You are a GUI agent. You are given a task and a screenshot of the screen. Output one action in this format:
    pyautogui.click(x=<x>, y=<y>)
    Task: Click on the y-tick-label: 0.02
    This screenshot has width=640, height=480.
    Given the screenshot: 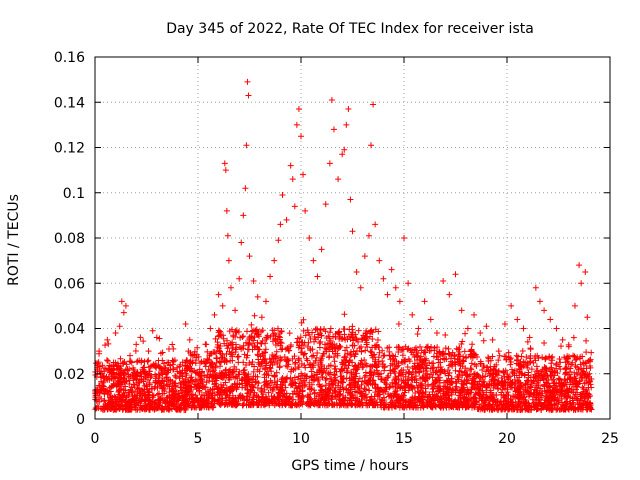 What is the action you would take?
    pyautogui.click(x=69, y=375)
    